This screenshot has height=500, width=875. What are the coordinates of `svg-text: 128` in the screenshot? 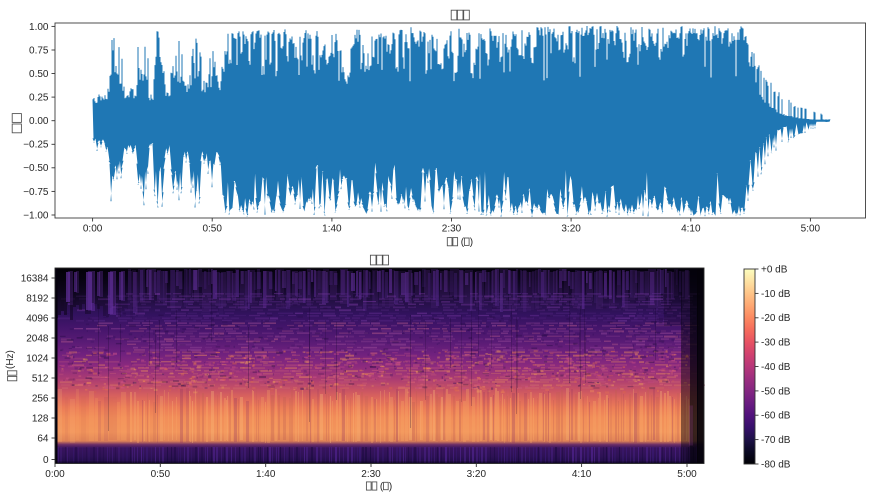 It's located at (40, 418).